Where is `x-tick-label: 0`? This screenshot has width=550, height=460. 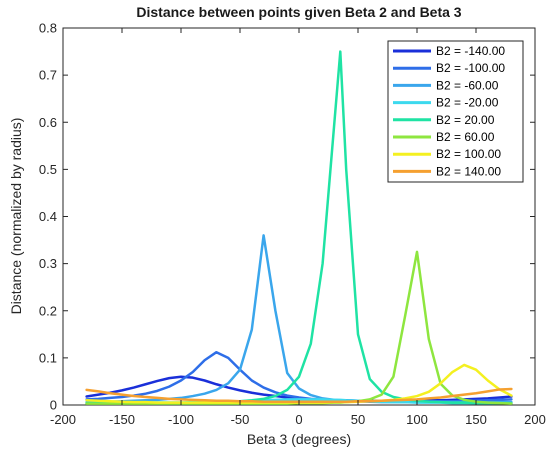
x-tick-label: 0 is located at coordinates (298, 419).